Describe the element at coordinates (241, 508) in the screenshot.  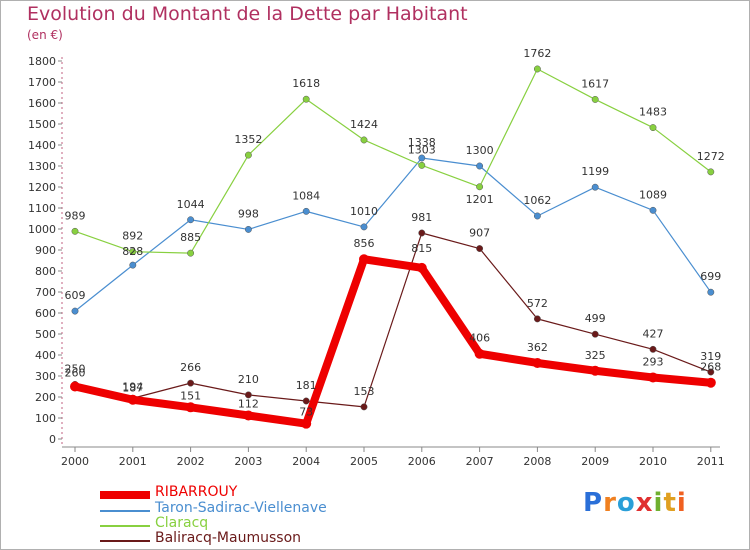
I see `legend-label-taron: Taron-Sadirac-Viellenave` at that location.